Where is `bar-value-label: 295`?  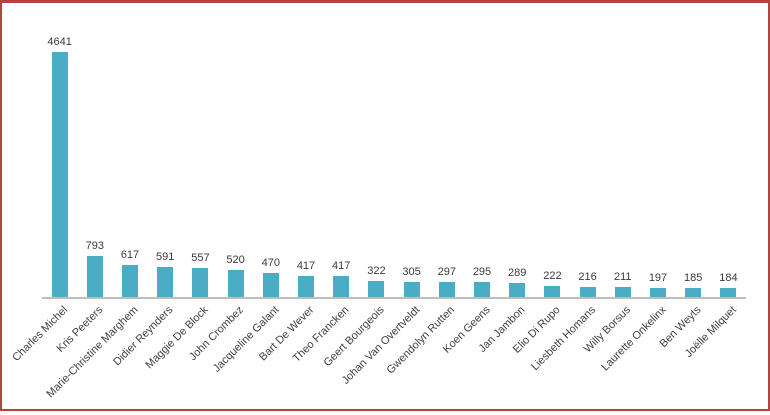
bar-value-label: 295 is located at coordinates (482, 272).